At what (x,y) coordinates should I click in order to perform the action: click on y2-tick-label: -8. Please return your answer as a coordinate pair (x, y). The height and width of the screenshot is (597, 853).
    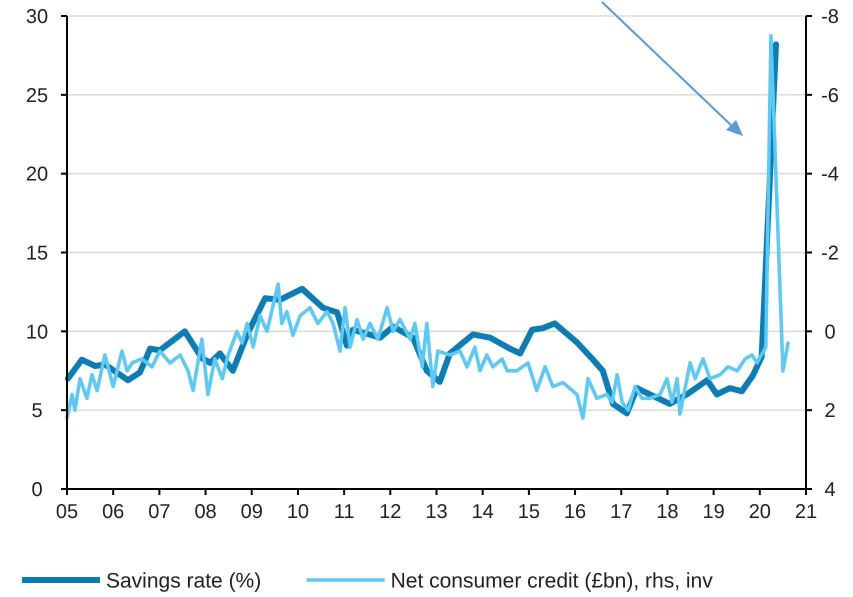
    Looking at the image, I should click on (830, 17).